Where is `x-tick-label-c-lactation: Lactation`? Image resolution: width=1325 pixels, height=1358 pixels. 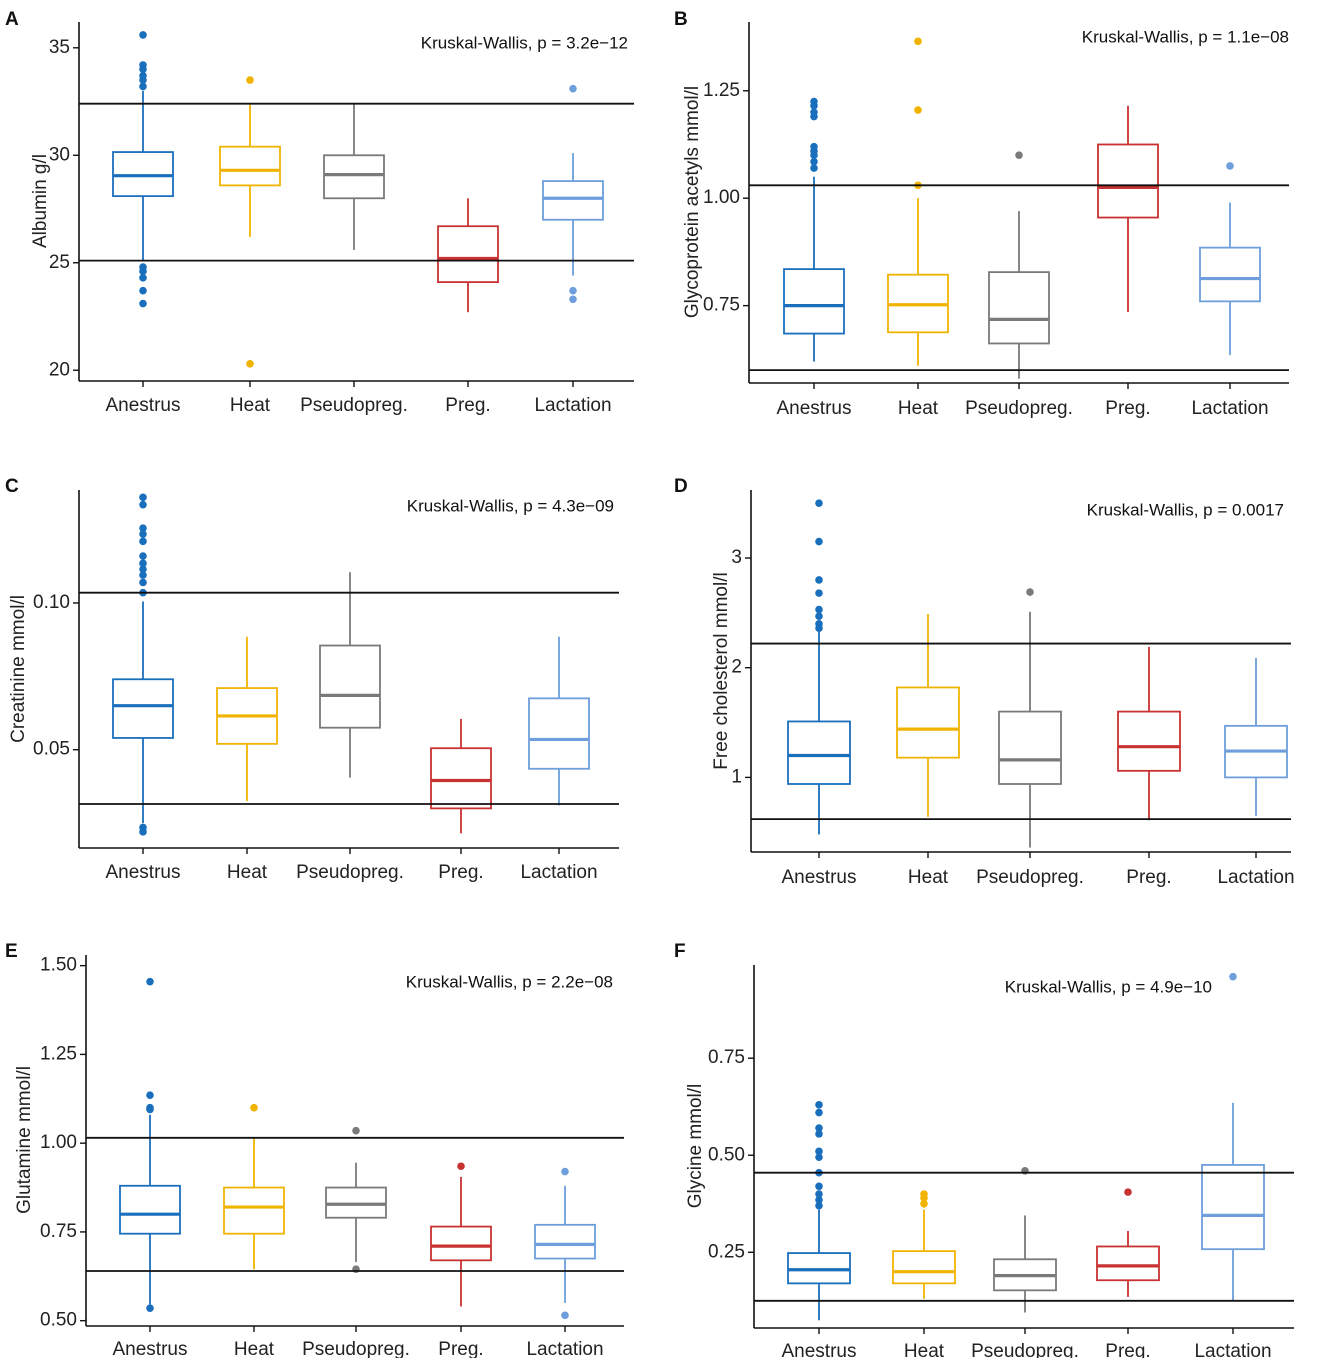
x-tick-label-c-lactation: Lactation is located at coordinates (558, 872).